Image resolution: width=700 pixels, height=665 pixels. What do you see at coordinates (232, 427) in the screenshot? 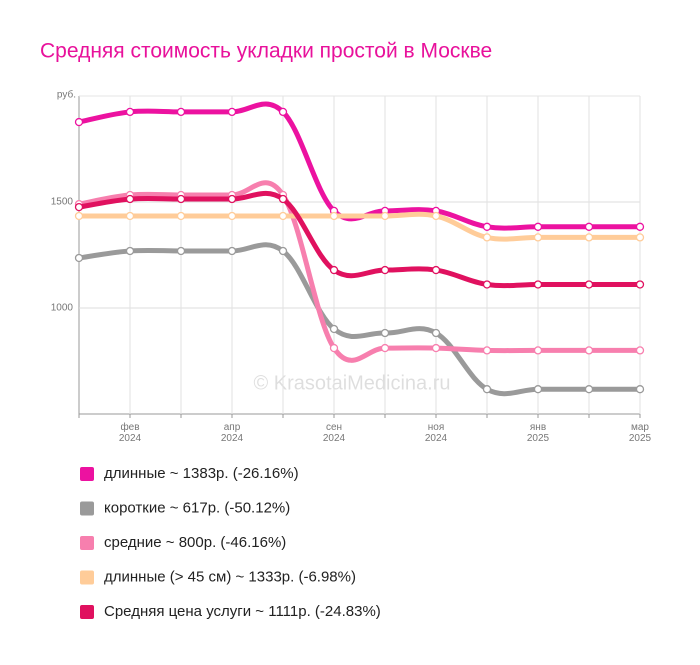
I see `x-tick-label-line: апр` at bounding box center [232, 427].